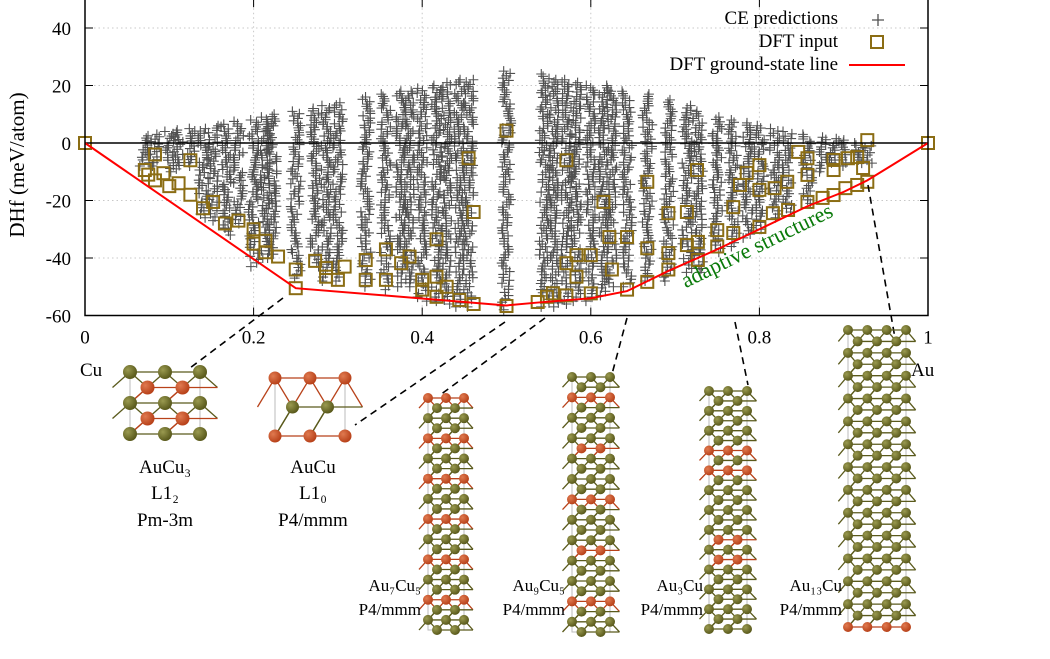  What do you see at coordinates (877, 478) in the screenshot?
I see `crystal-structure-picture` at bounding box center [877, 478].